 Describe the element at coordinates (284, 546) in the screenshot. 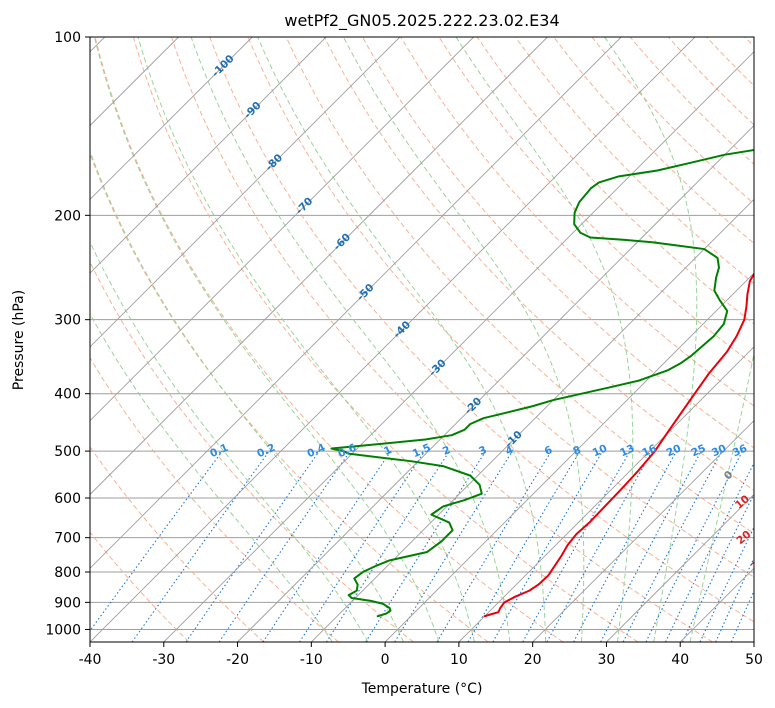

I see `mixing-ratio-line-0.6` at that location.